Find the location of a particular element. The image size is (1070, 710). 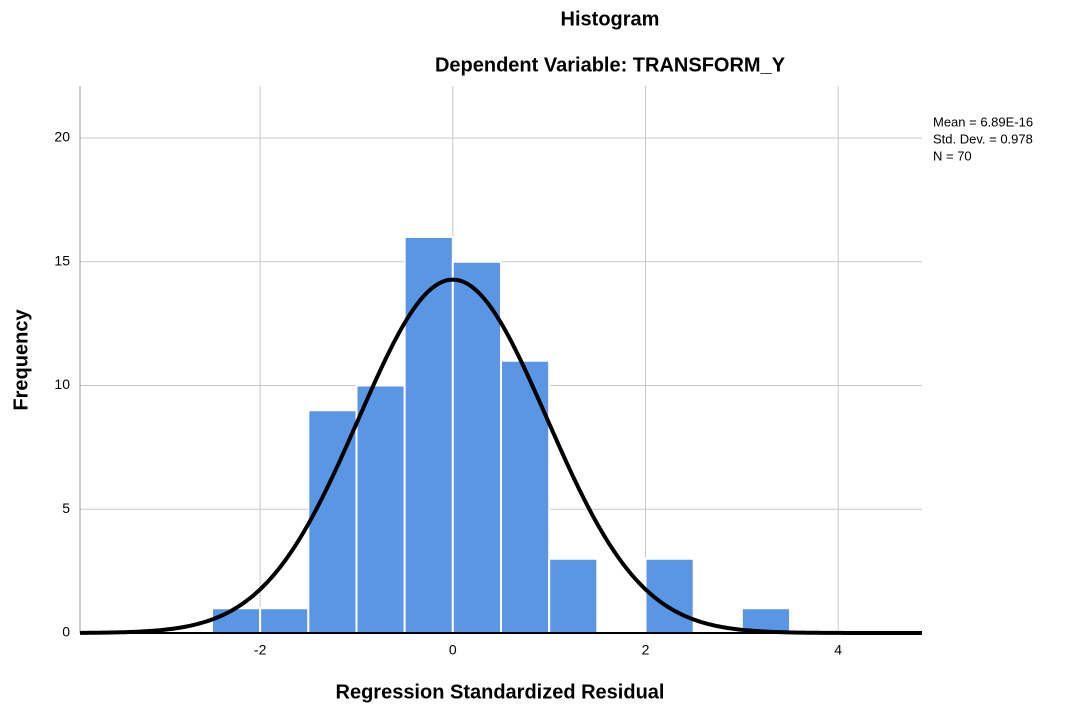

y-axis-label: Frequency is located at coordinates (21, 360).